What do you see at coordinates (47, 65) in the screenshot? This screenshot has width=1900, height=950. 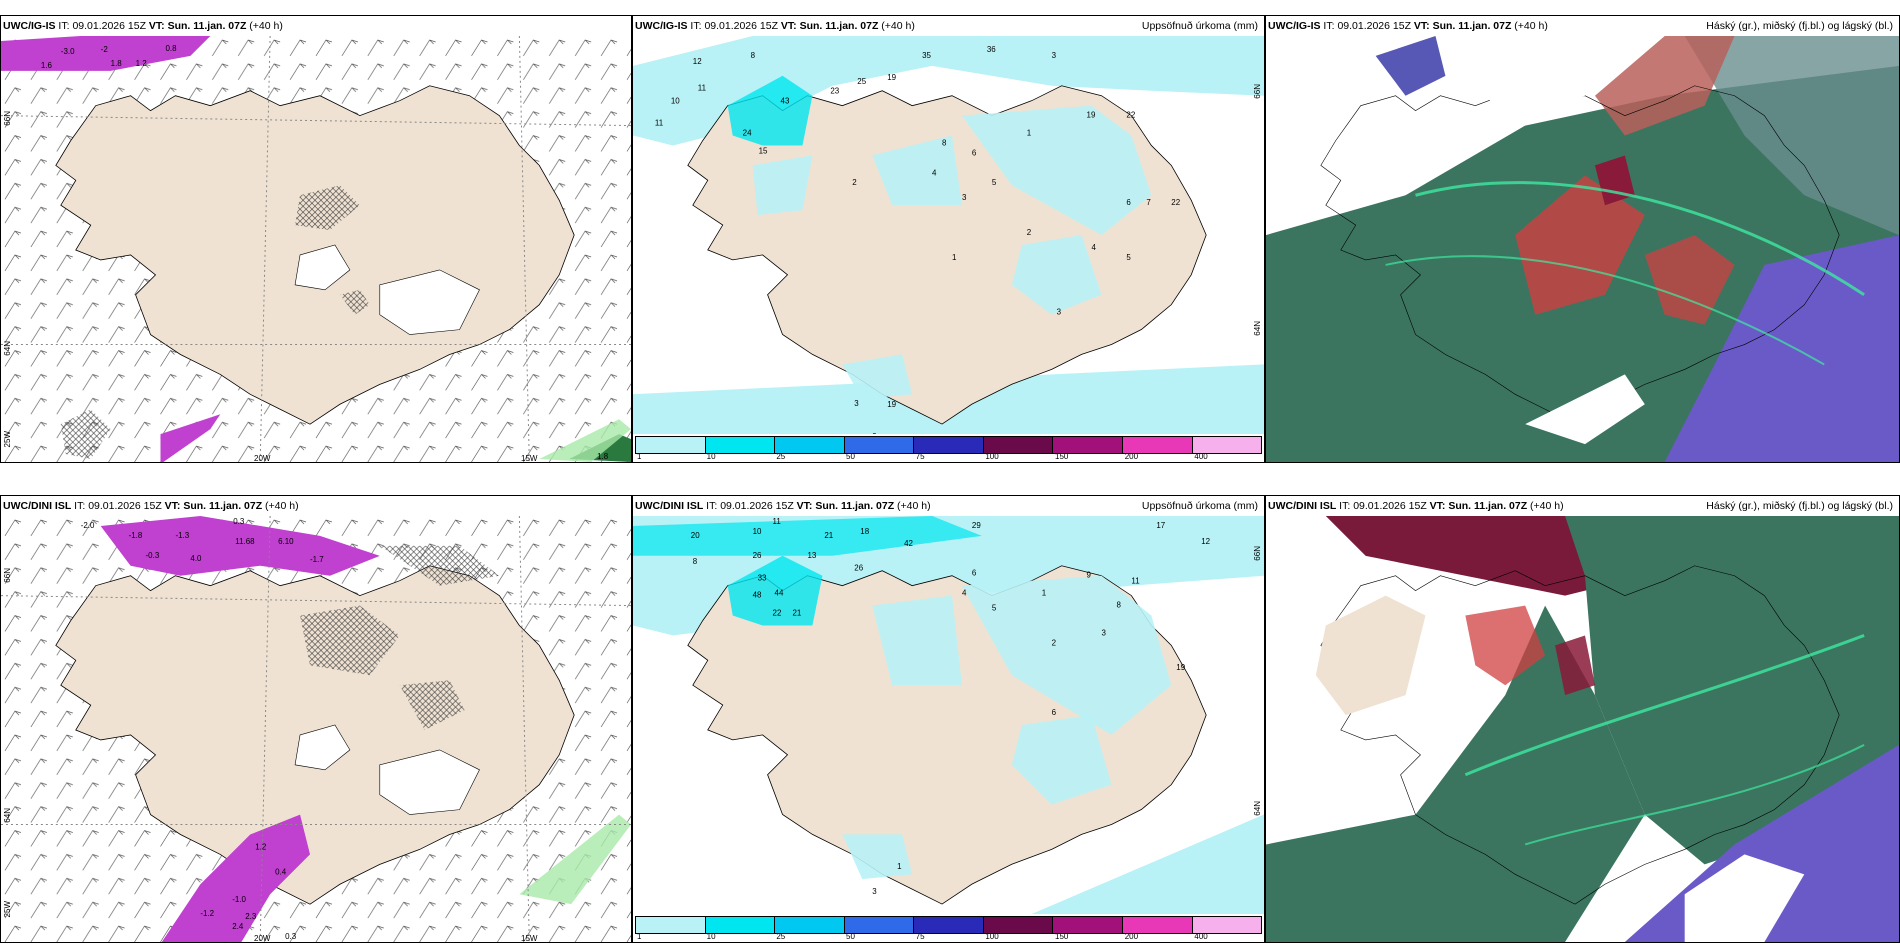 I see `field-value: 1.6` at bounding box center [47, 65].